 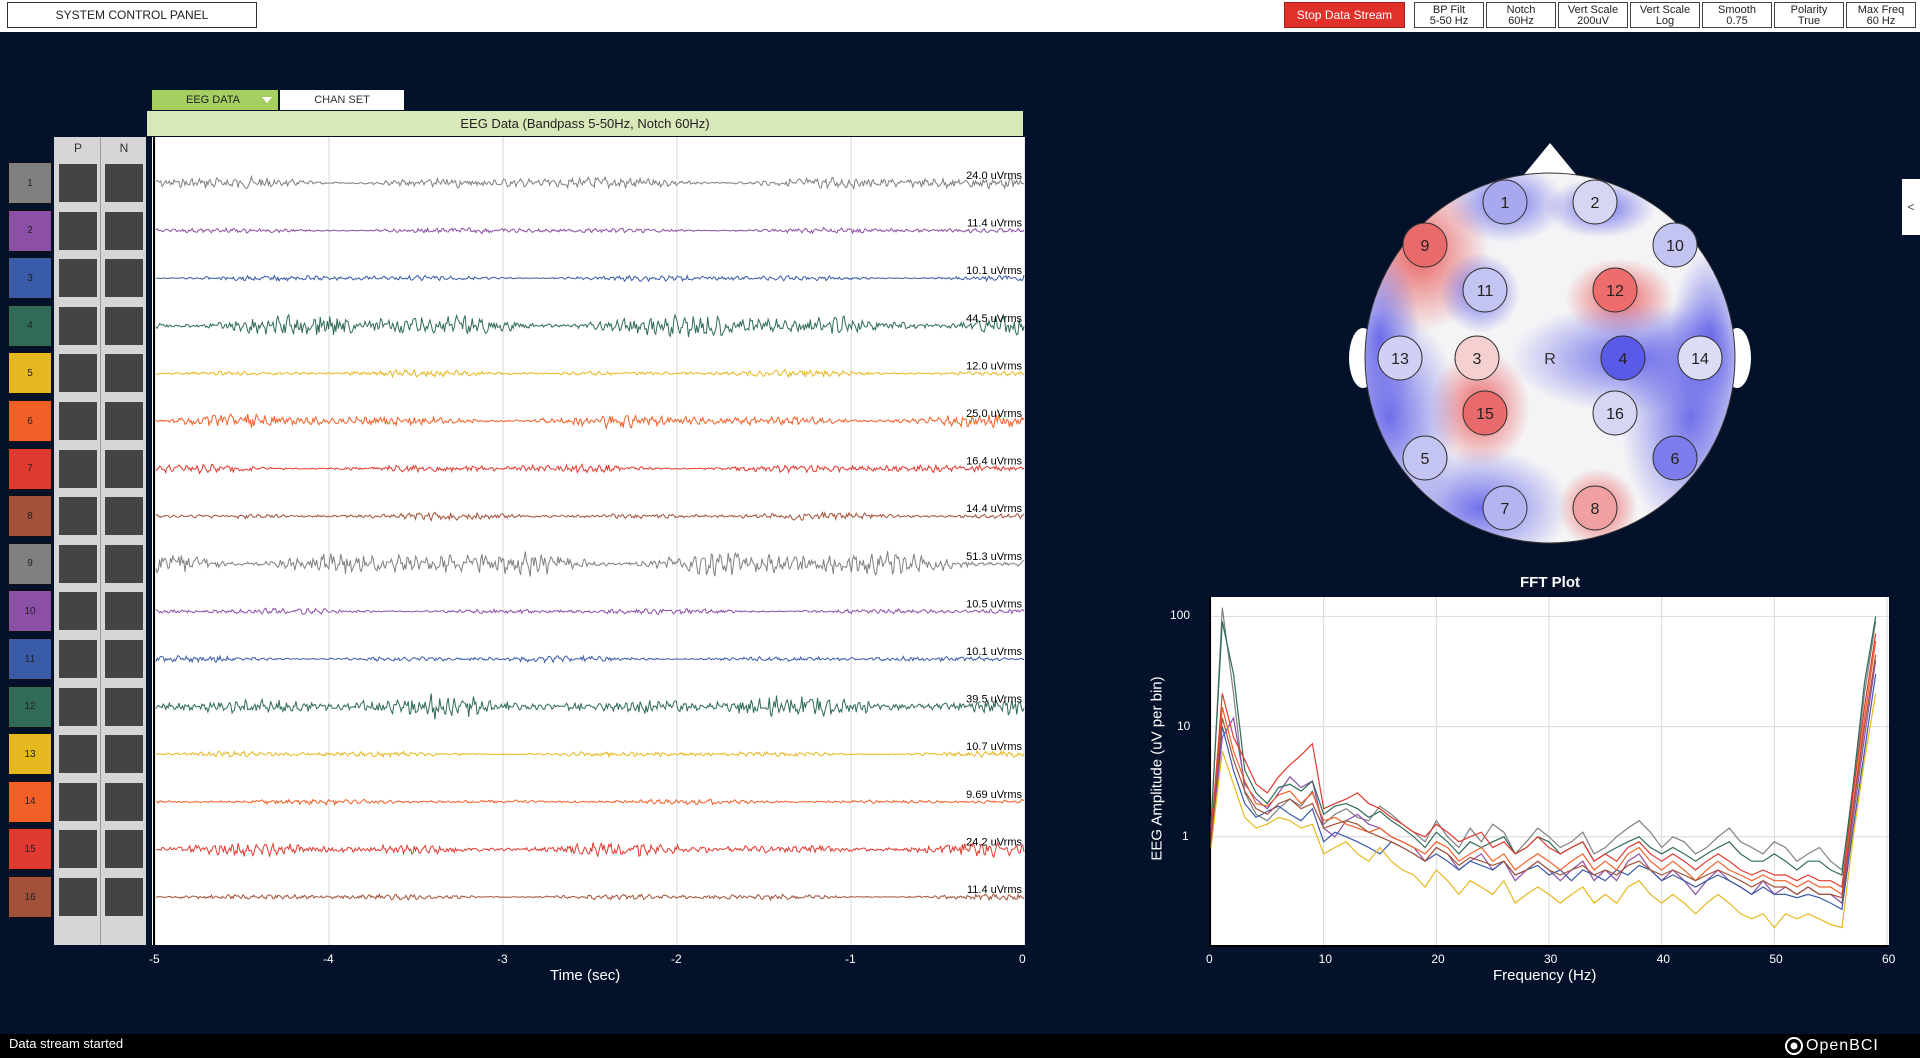 I want to click on electrode-label: 5, so click(x=1425, y=459).